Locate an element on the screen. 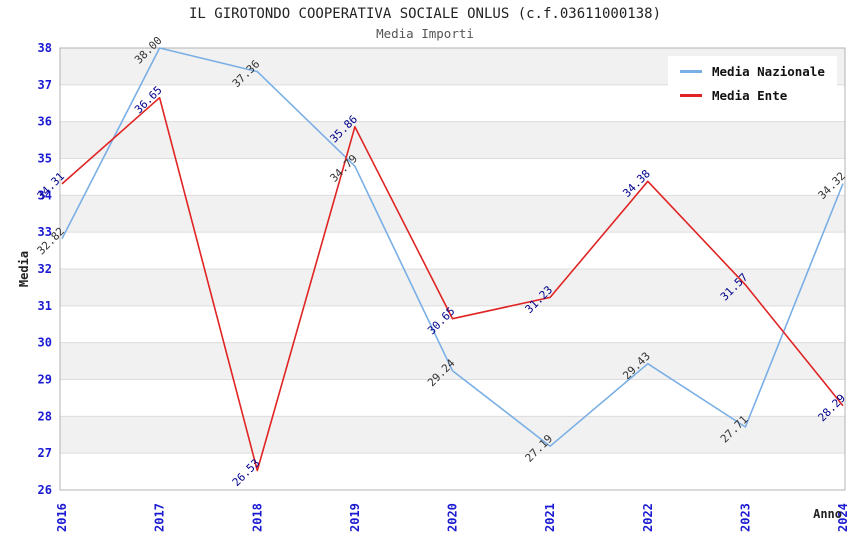 This screenshot has height=550, width=850. svg-text: 30 is located at coordinates (45, 343).